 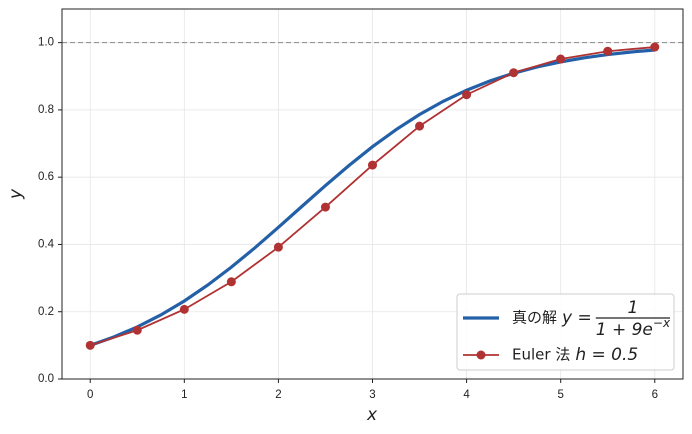 I want to click on y-tick-label: 1.0, so click(x=46, y=43).